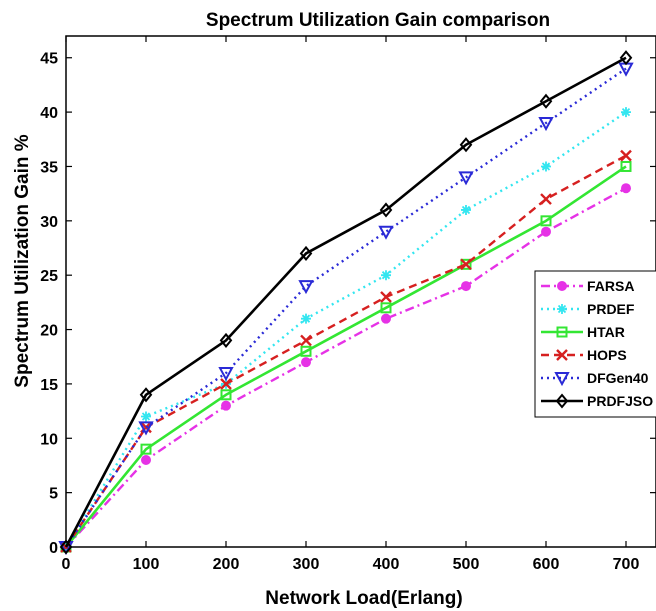 The width and height of the screenshot is (656, 611). What do you see at coordinates (611, 309) in the screenshot?
I see `legend-label-prdef: PRDEF` at bounding box center [611, 309].